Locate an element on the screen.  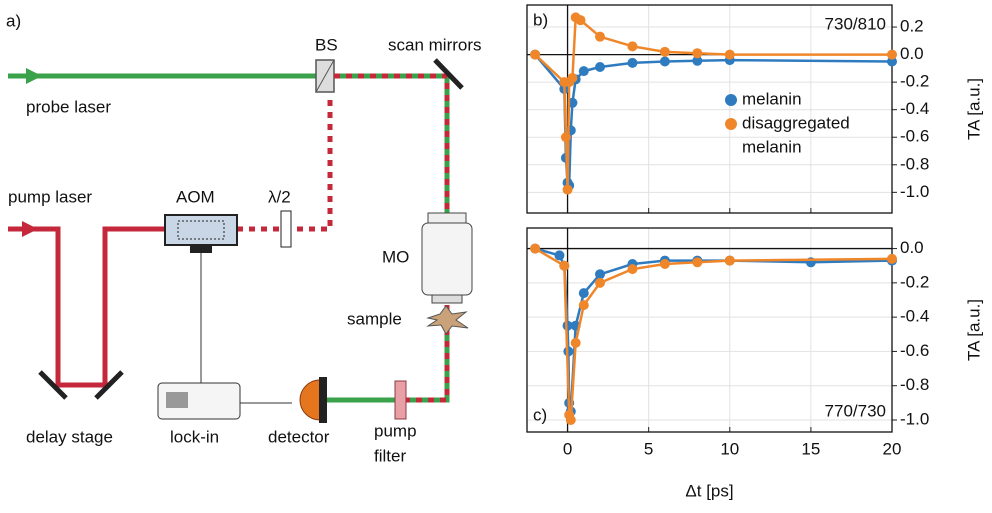
x-axis-label: Δt [ps] is located at coordinates (709, 490).